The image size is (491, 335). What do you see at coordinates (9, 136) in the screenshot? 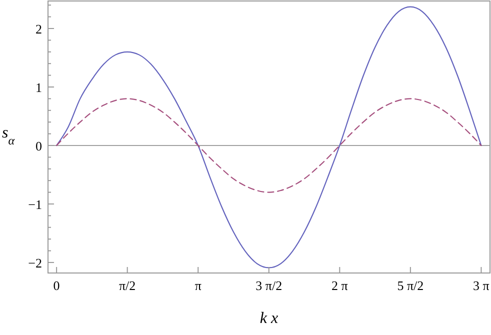
I see `y-axis-title: s$_{α}$` at bounding box center [9, 136].